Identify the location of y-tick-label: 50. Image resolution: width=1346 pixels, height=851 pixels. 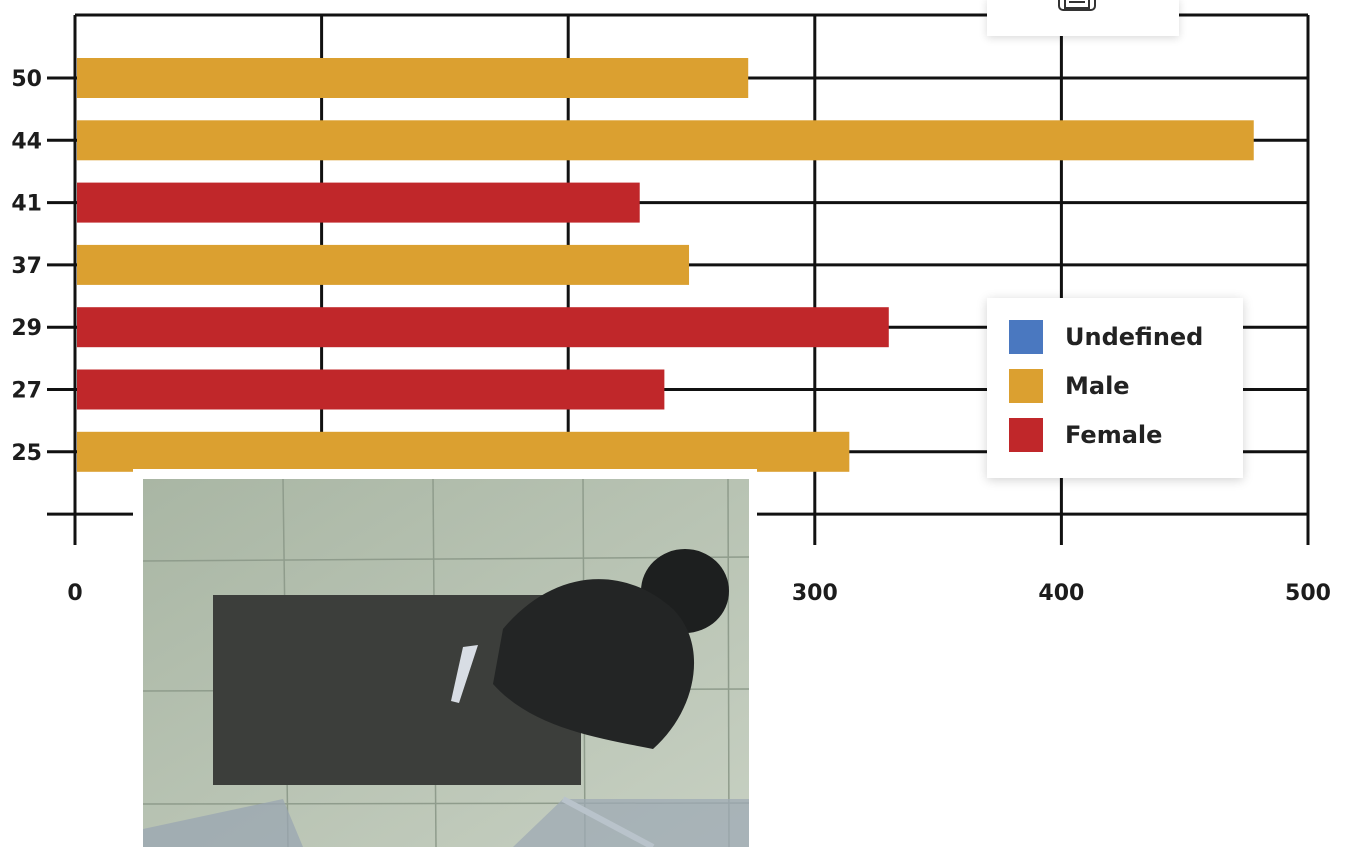
(26, 79).